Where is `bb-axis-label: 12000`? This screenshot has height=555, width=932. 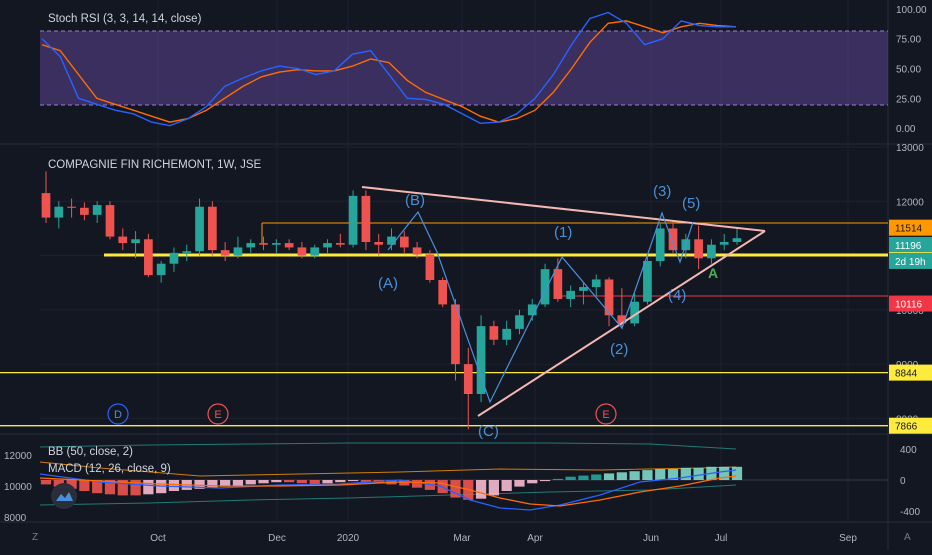
bb-axis-label: 12000 is located at coordinates (18, 456).